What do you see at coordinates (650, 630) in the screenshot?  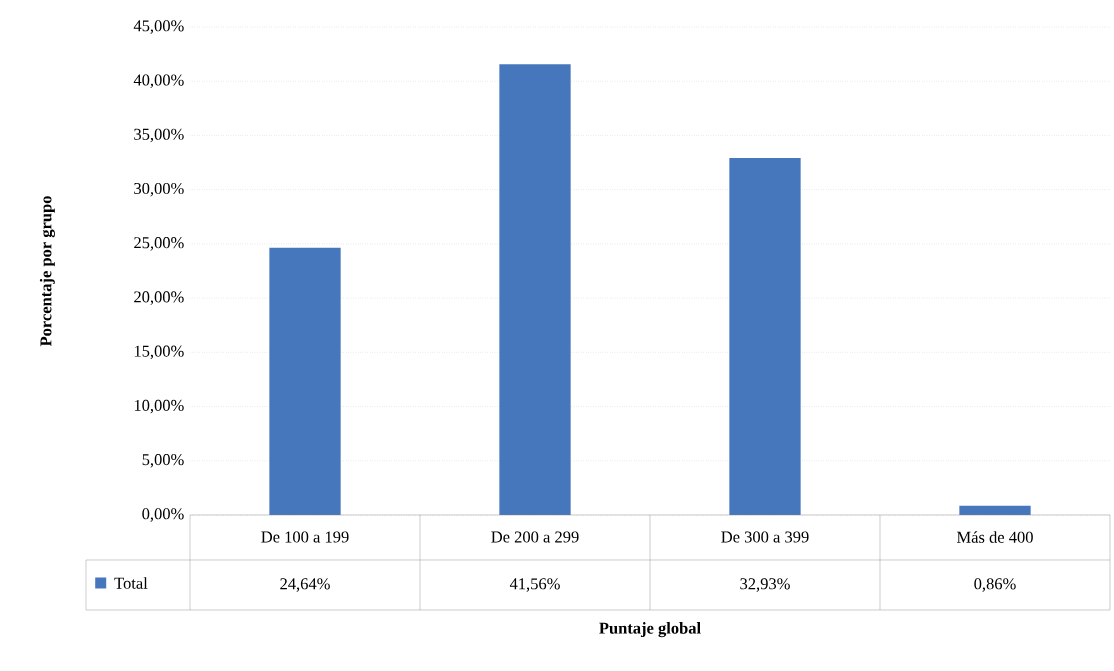 I see `x-axis-title: Puntaje global` at bounding box center [650, 630].